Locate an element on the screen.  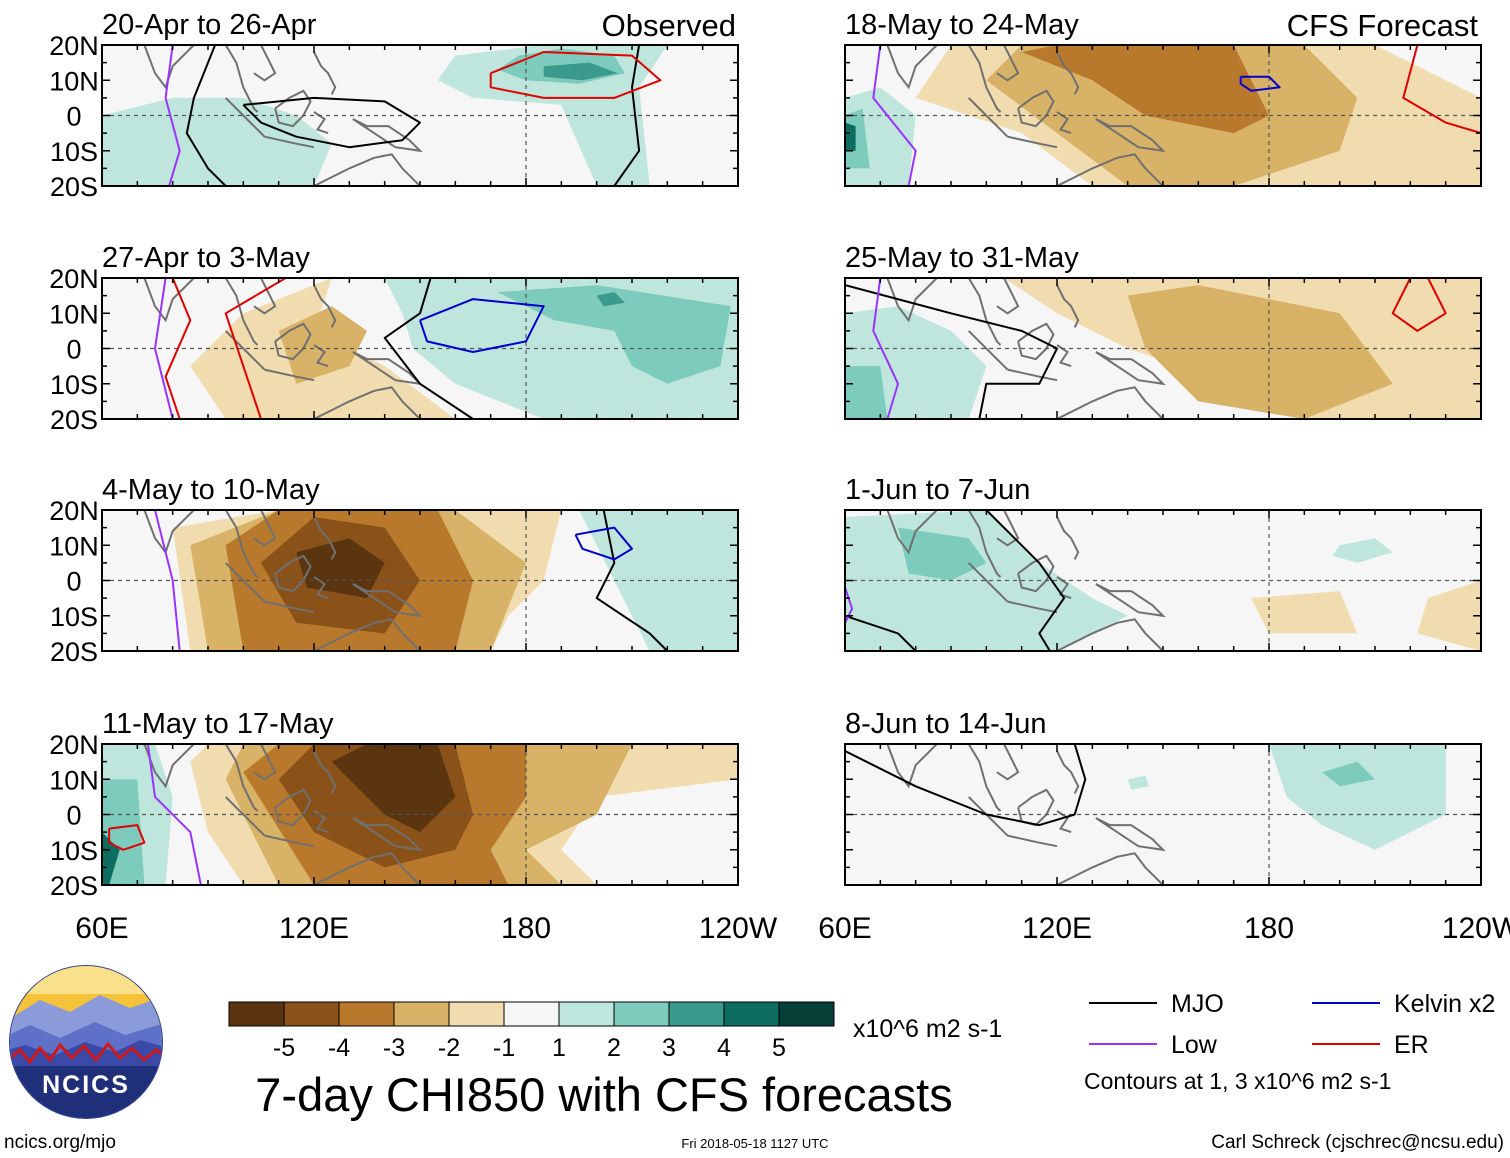
panel-5: 18-May to 24-May is located at coordinates (1163, 98).